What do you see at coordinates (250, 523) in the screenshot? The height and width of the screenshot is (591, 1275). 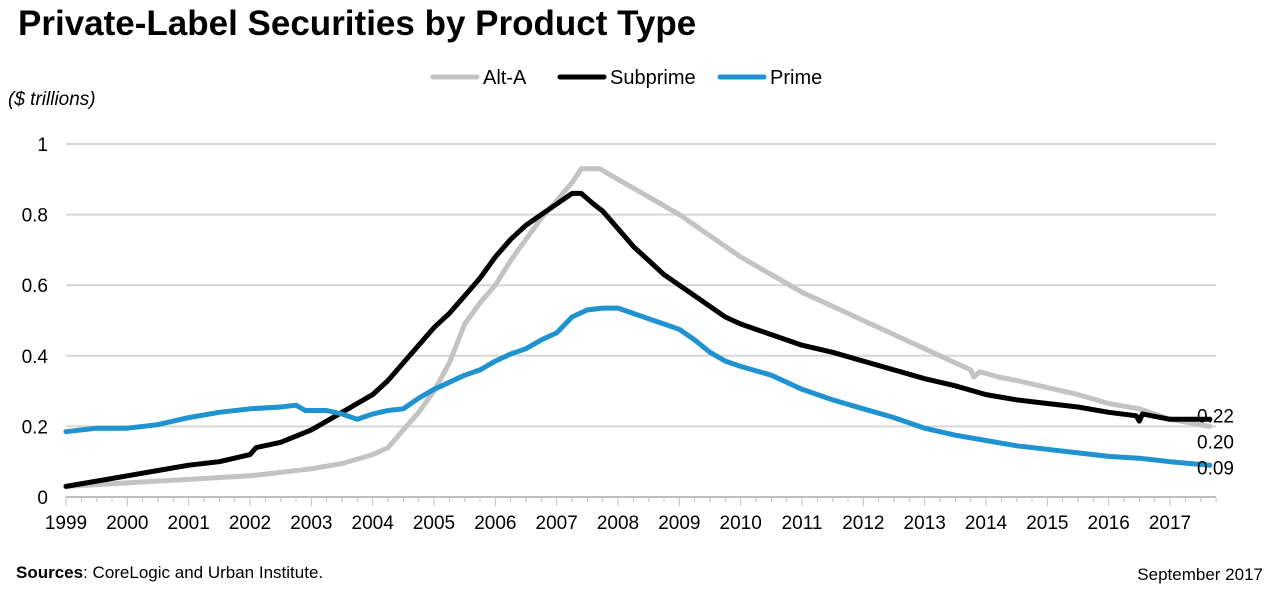 I see `x-tick-label: 2002` at bounding box center [250, 523].